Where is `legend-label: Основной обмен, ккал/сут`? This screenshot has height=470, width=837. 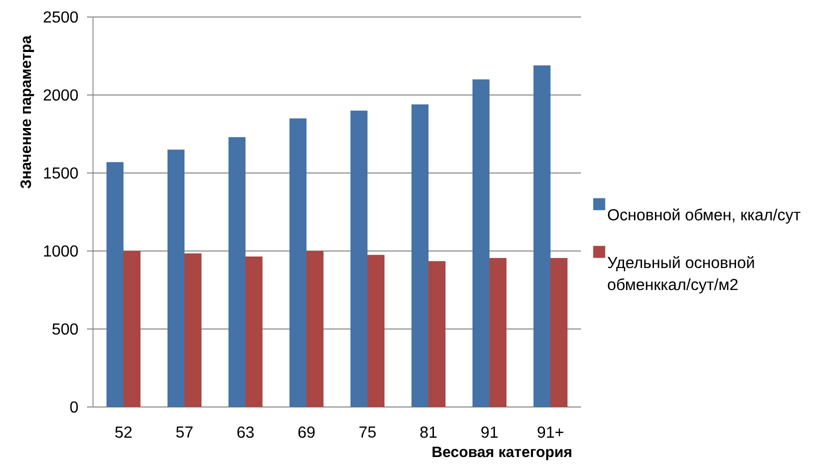
legend-label: Основной обмен, ккал/сут is located at coordinates (704, 216).